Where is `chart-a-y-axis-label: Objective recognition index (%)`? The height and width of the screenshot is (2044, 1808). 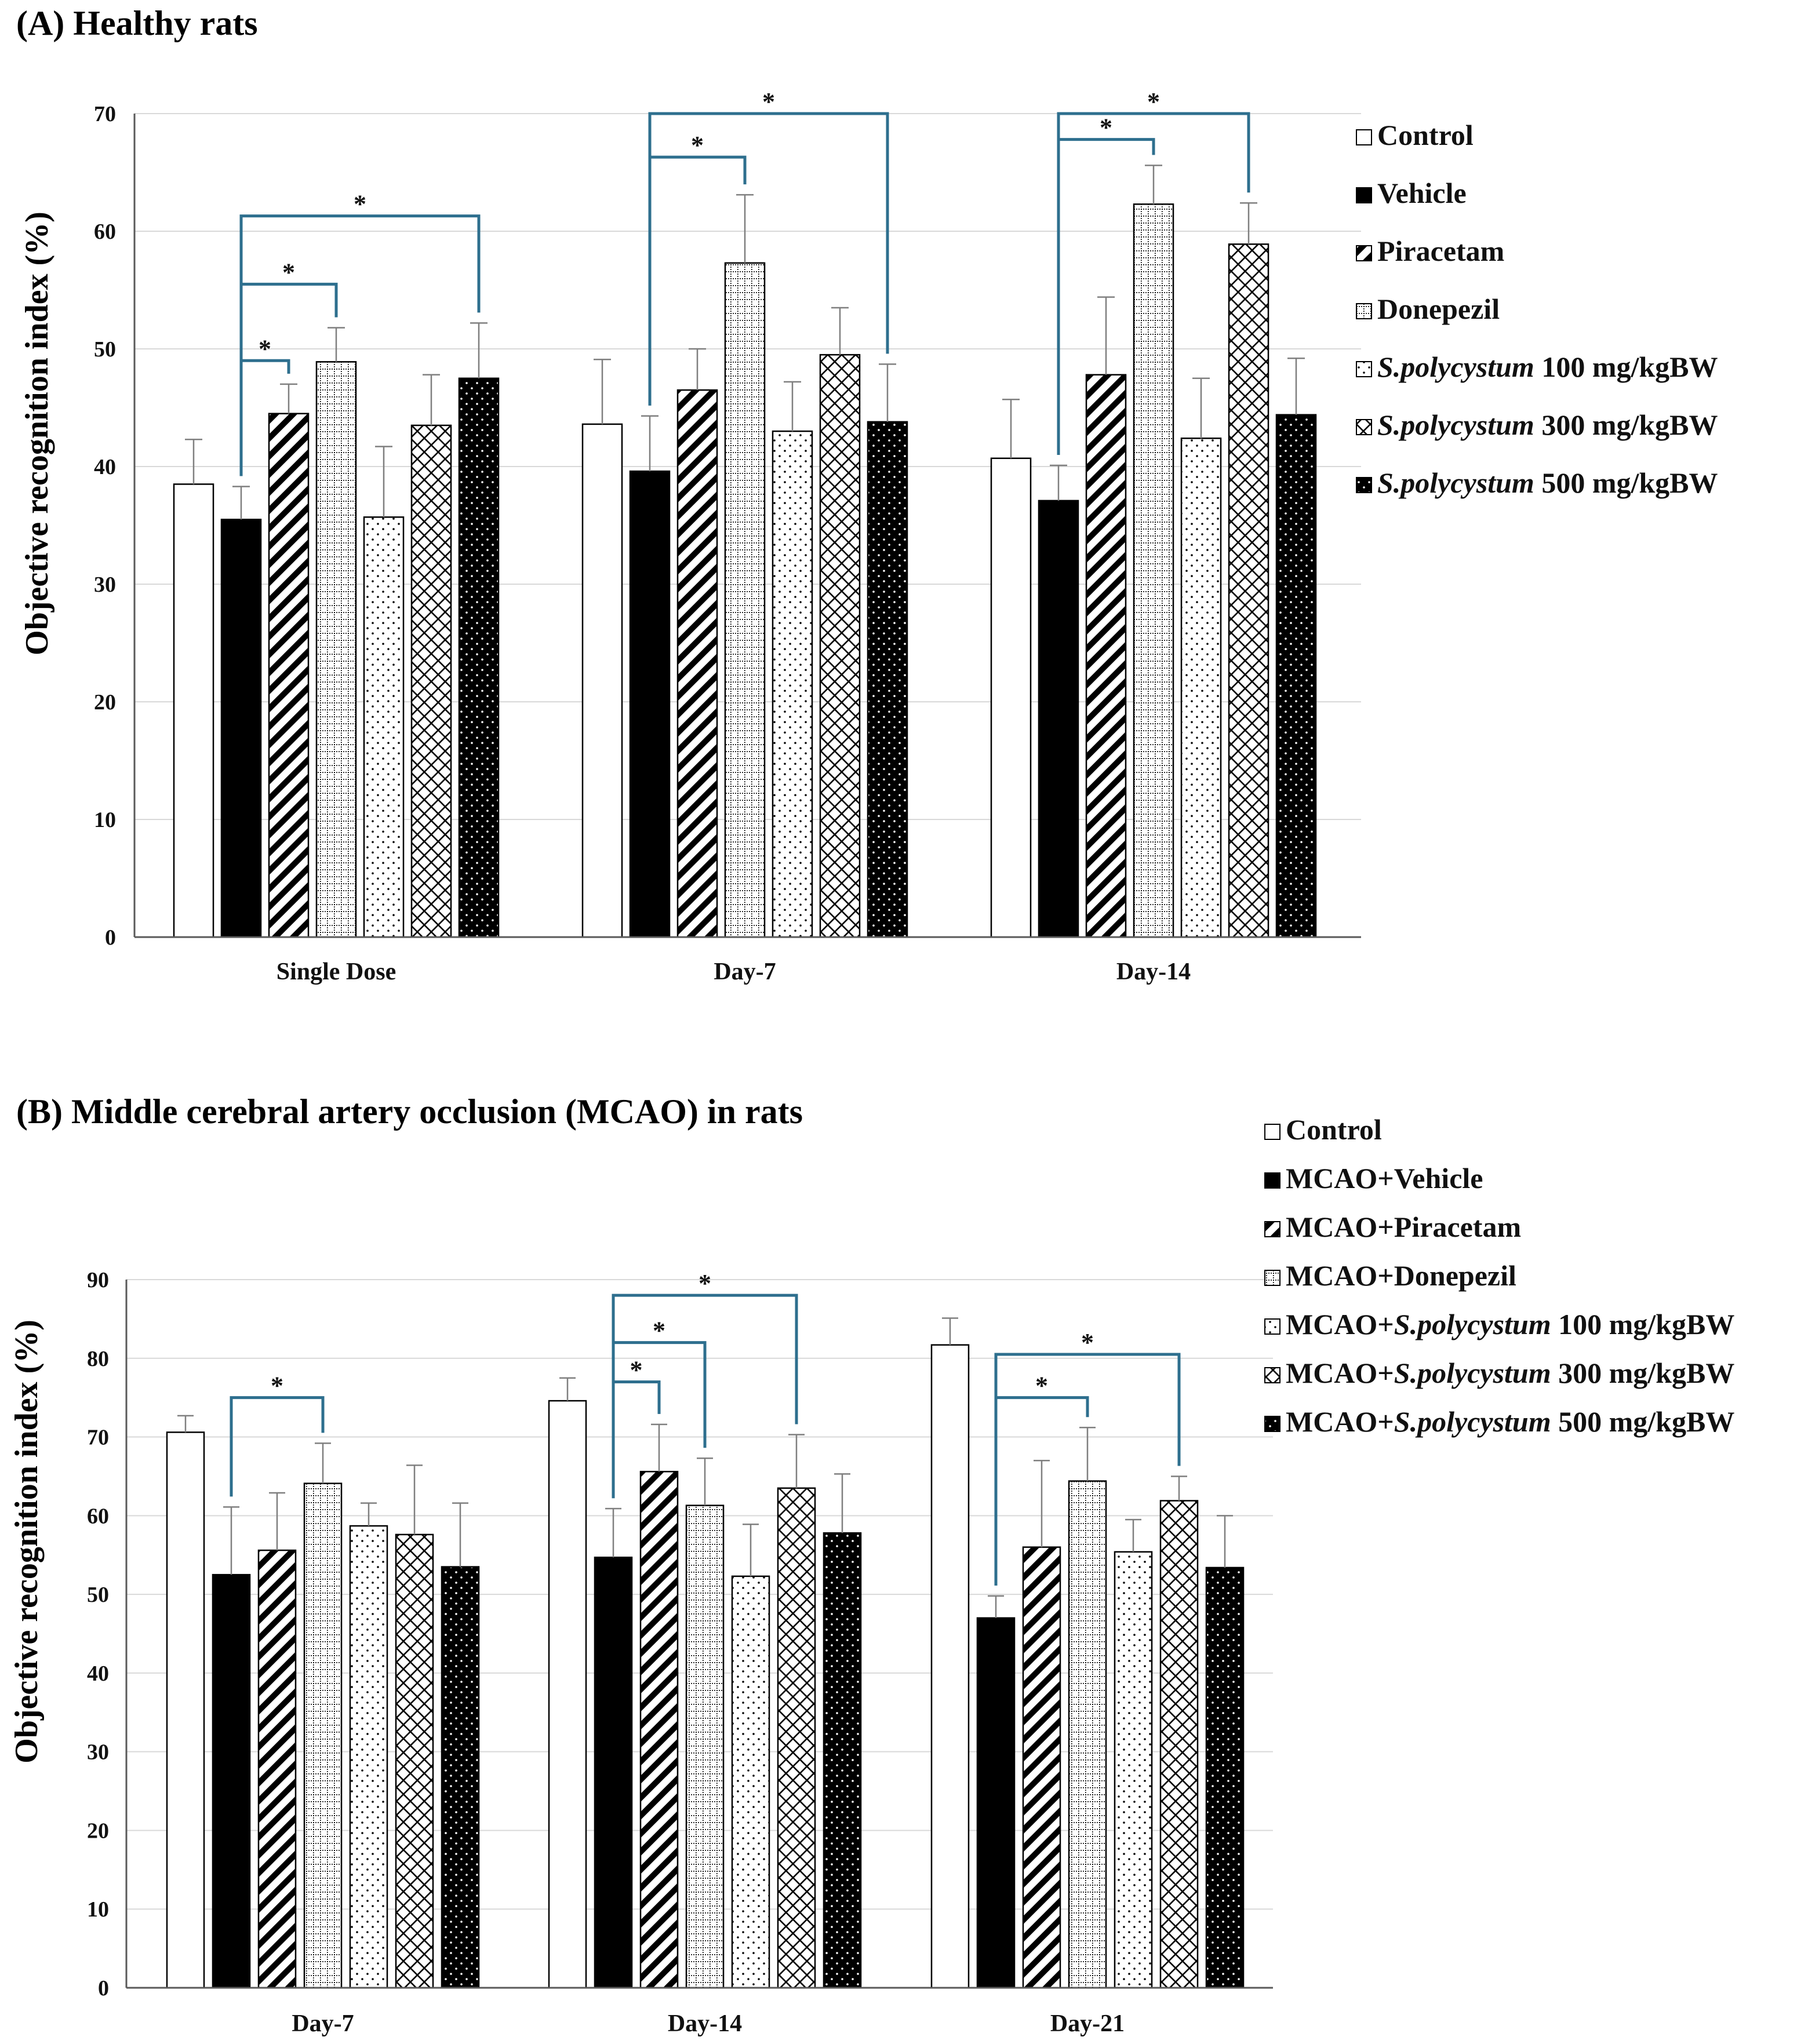 chart-a-y-axis-label: Objective recognition index (%) is located at coordinates (37, 433).